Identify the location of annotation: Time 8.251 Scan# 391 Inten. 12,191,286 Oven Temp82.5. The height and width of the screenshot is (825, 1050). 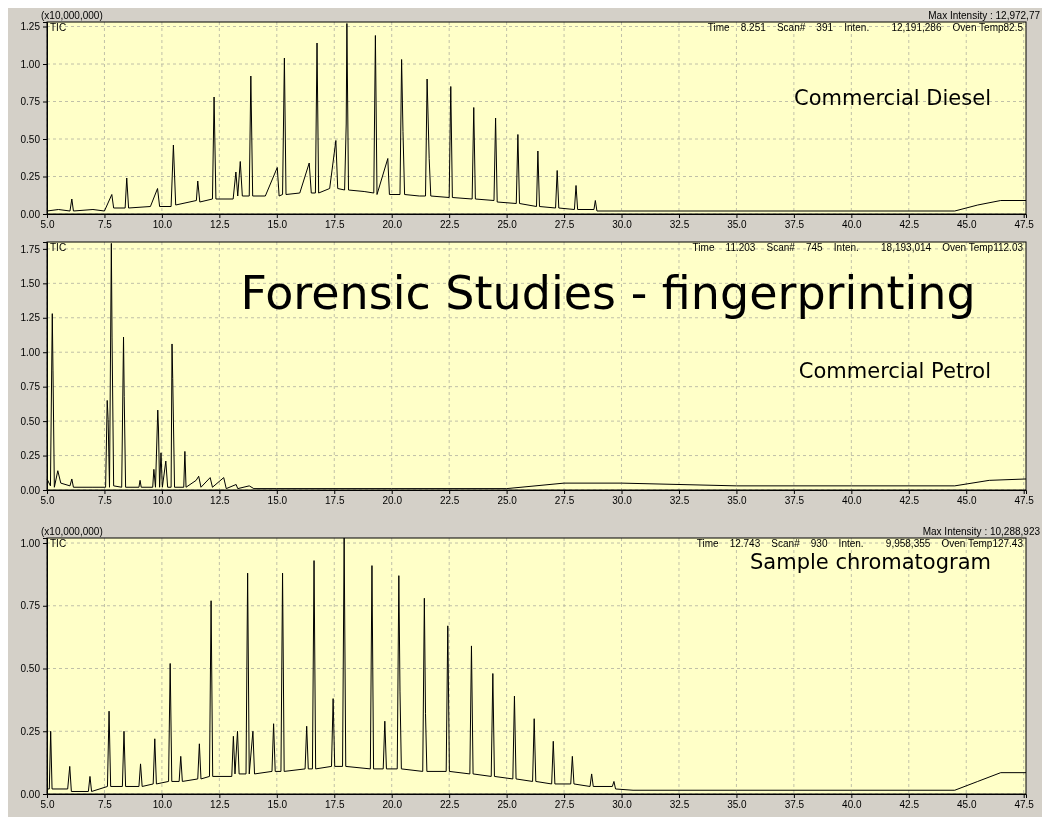
(865, 27).